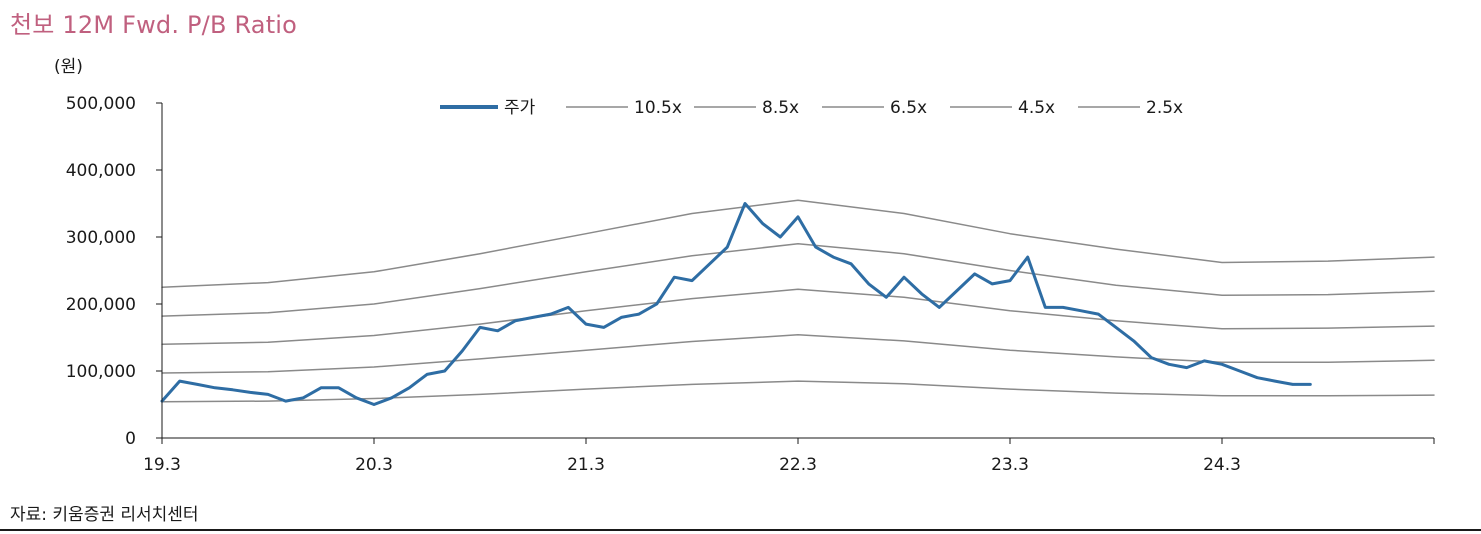 This screenshot has width=1481, height=534. I want to click on x-tick-label: 19.3, so click(162, 465).